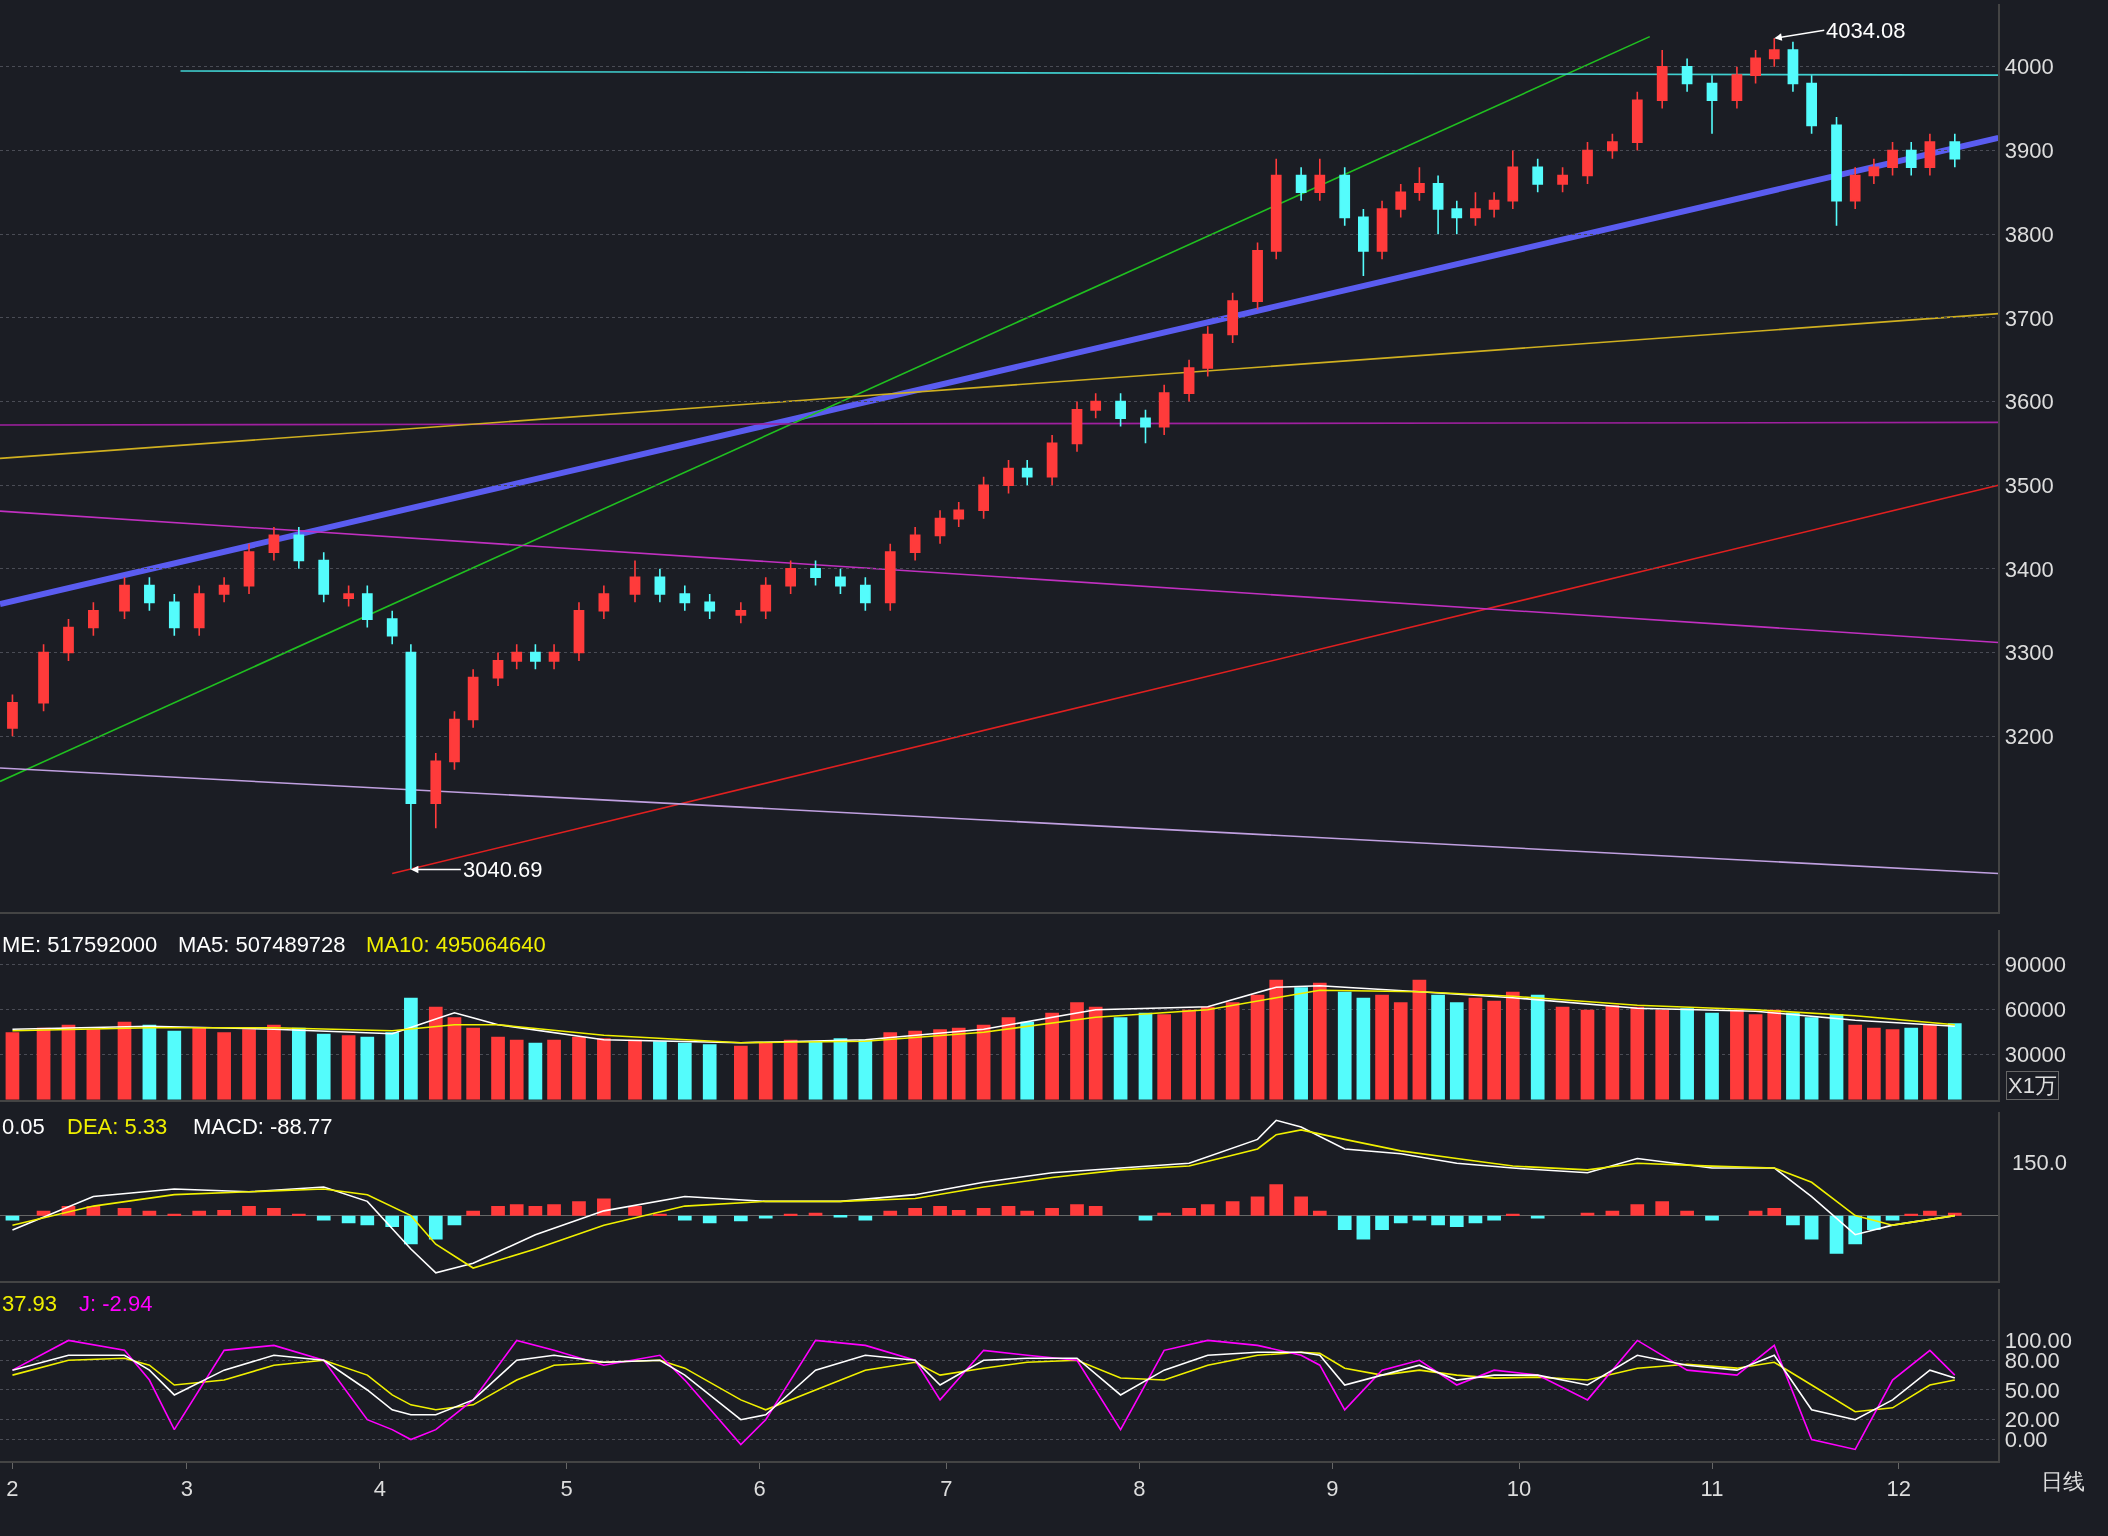 The height and width of the screenshot is (1536, 2108). What do you see at coordinates (2032, 1085) in the screenshot?
I see `y-axis-title: X1万` at bounding box center [2032, 1085].